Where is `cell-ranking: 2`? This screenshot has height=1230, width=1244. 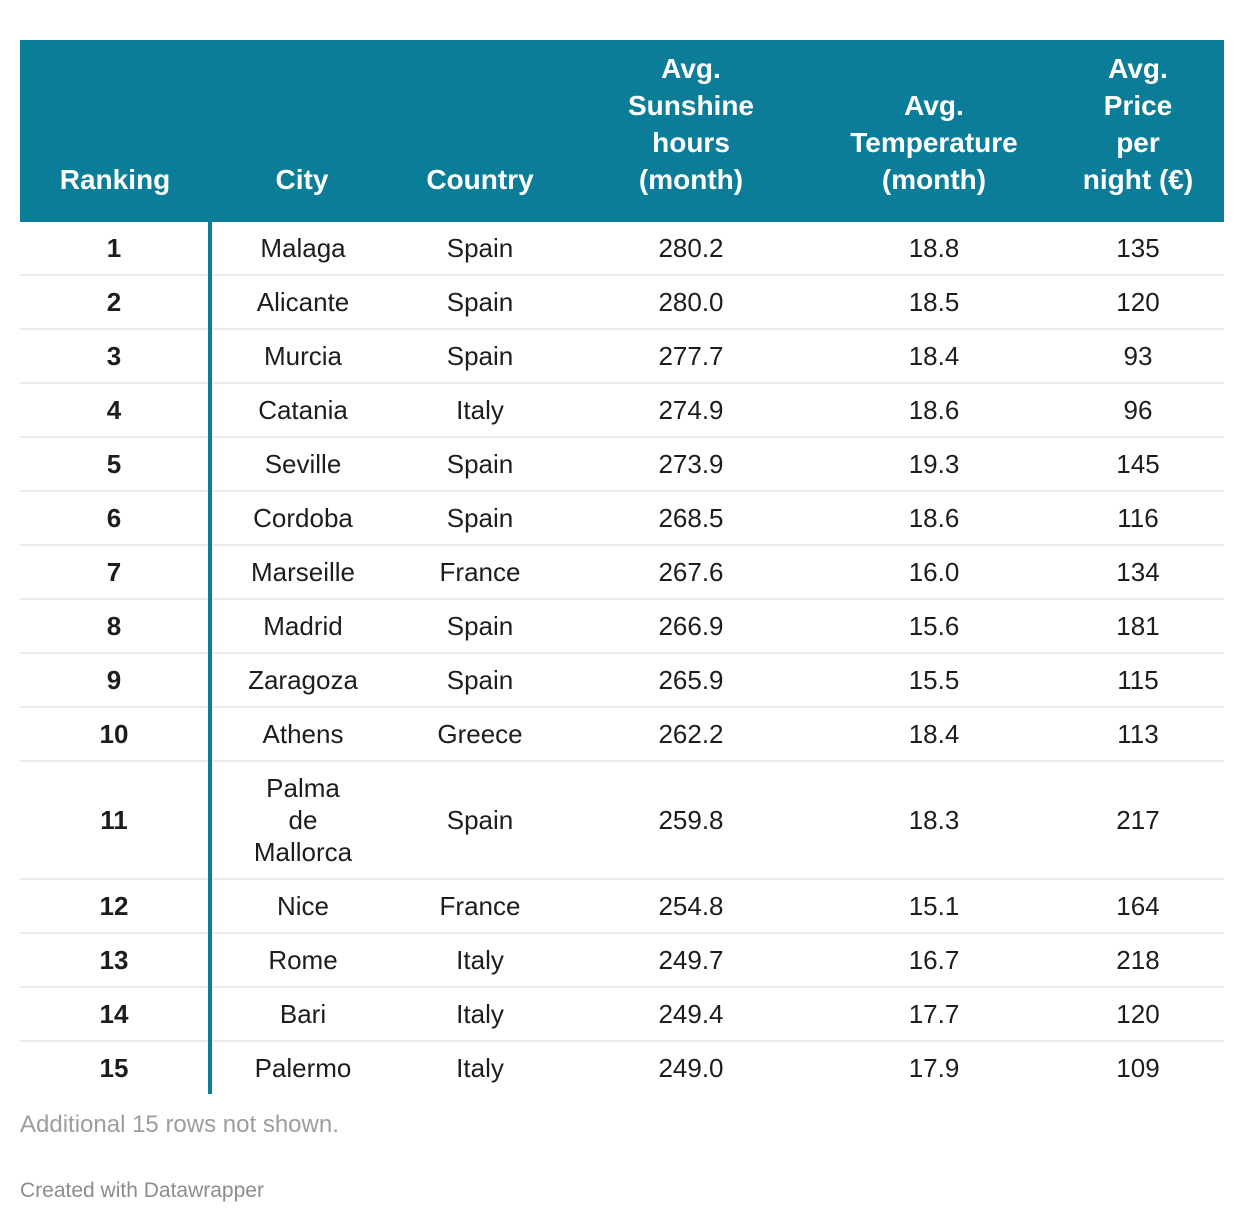 cell-ranking: 2 is located at coordinates (115, 302).